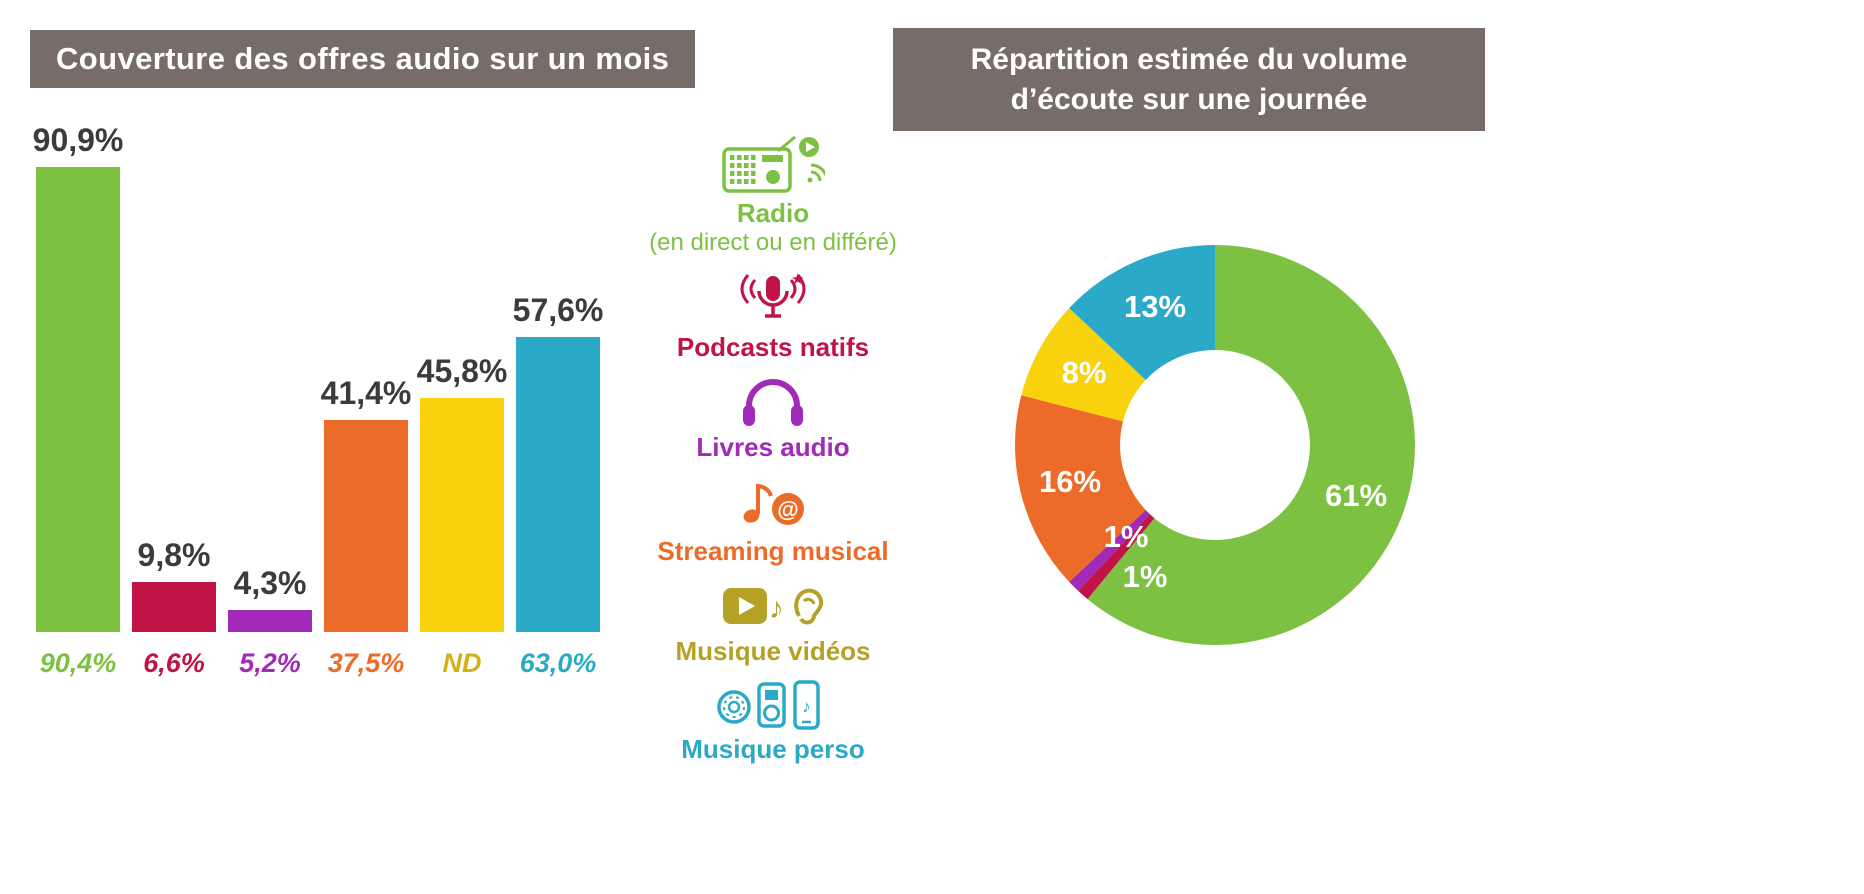 This screenshot has width=1864, height=894. I want to click on video-music-icon: ♪, so click(772, 606).